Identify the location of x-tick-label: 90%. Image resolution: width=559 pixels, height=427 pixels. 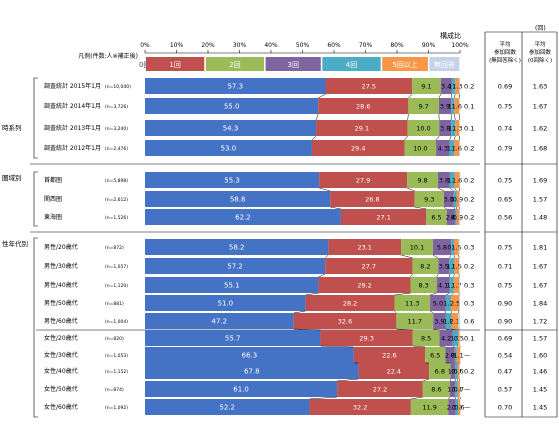
(429, 45).